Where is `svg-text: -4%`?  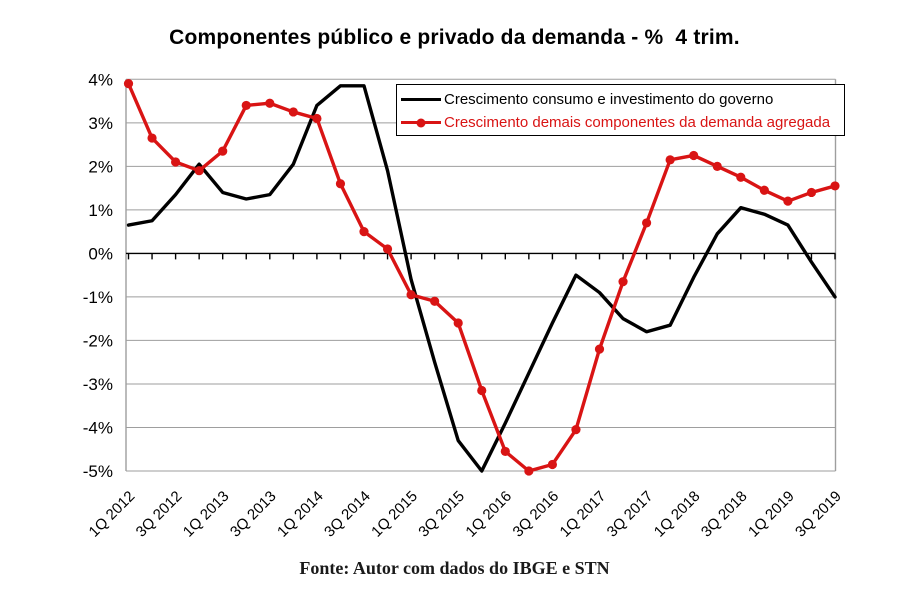
svg-text: -4% is located at coordinates (98, 427).